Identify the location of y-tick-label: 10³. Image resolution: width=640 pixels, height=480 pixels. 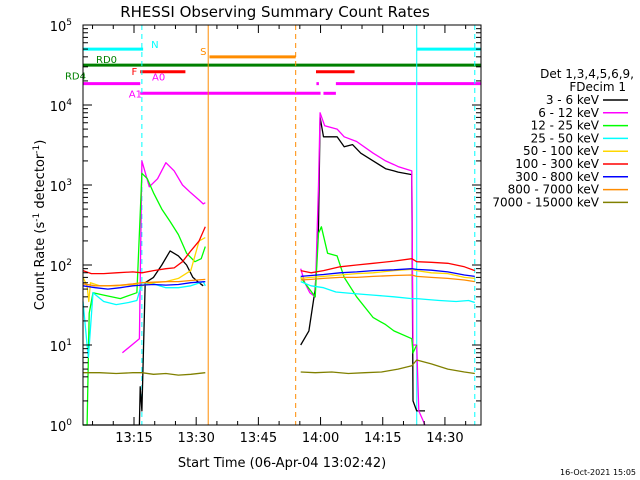
(61, 186).